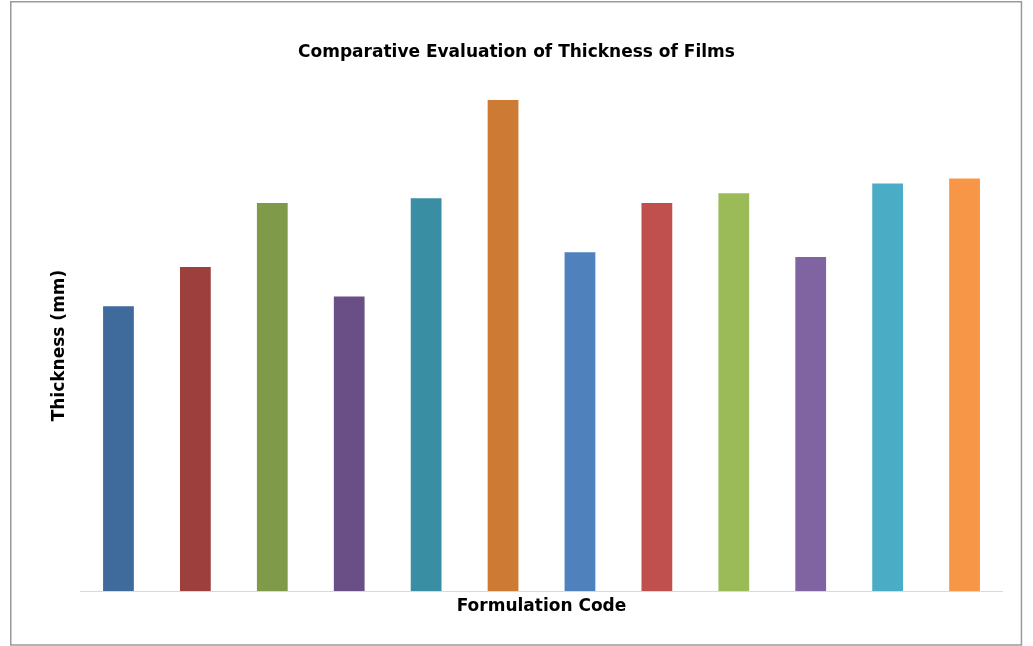 The width and height of the screenshot is (1033, 646). Describe the element at coordinates (516, 51) in the screenshot. I see `chart-title: Comparative Evaluation of Thickness of Films` at that location.